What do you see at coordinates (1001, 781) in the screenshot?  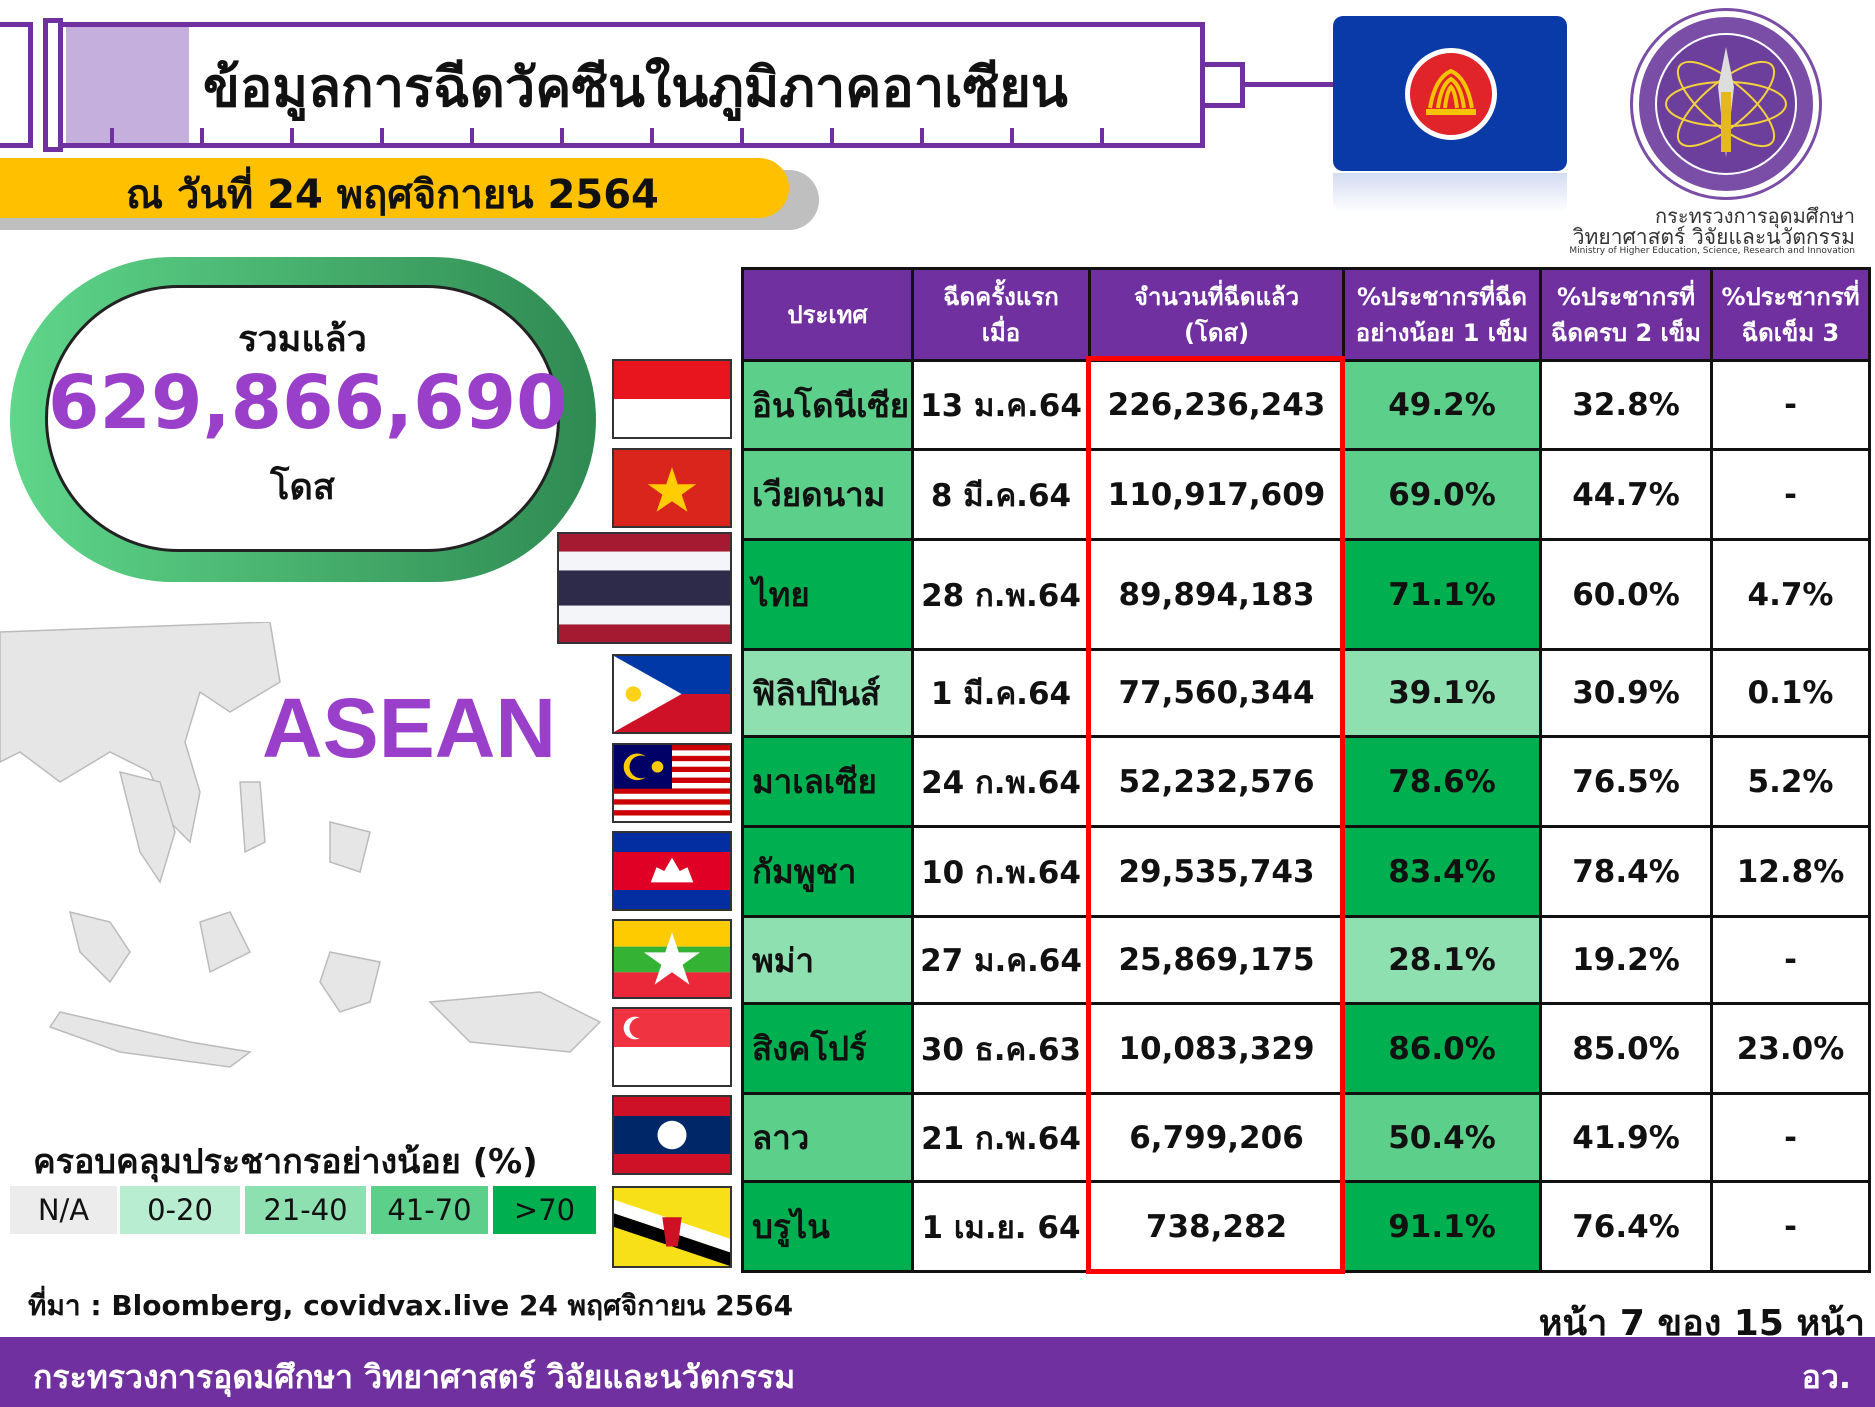 I see `cell-first: 24 ก.พ.64` at bounding box center [1001, 781].